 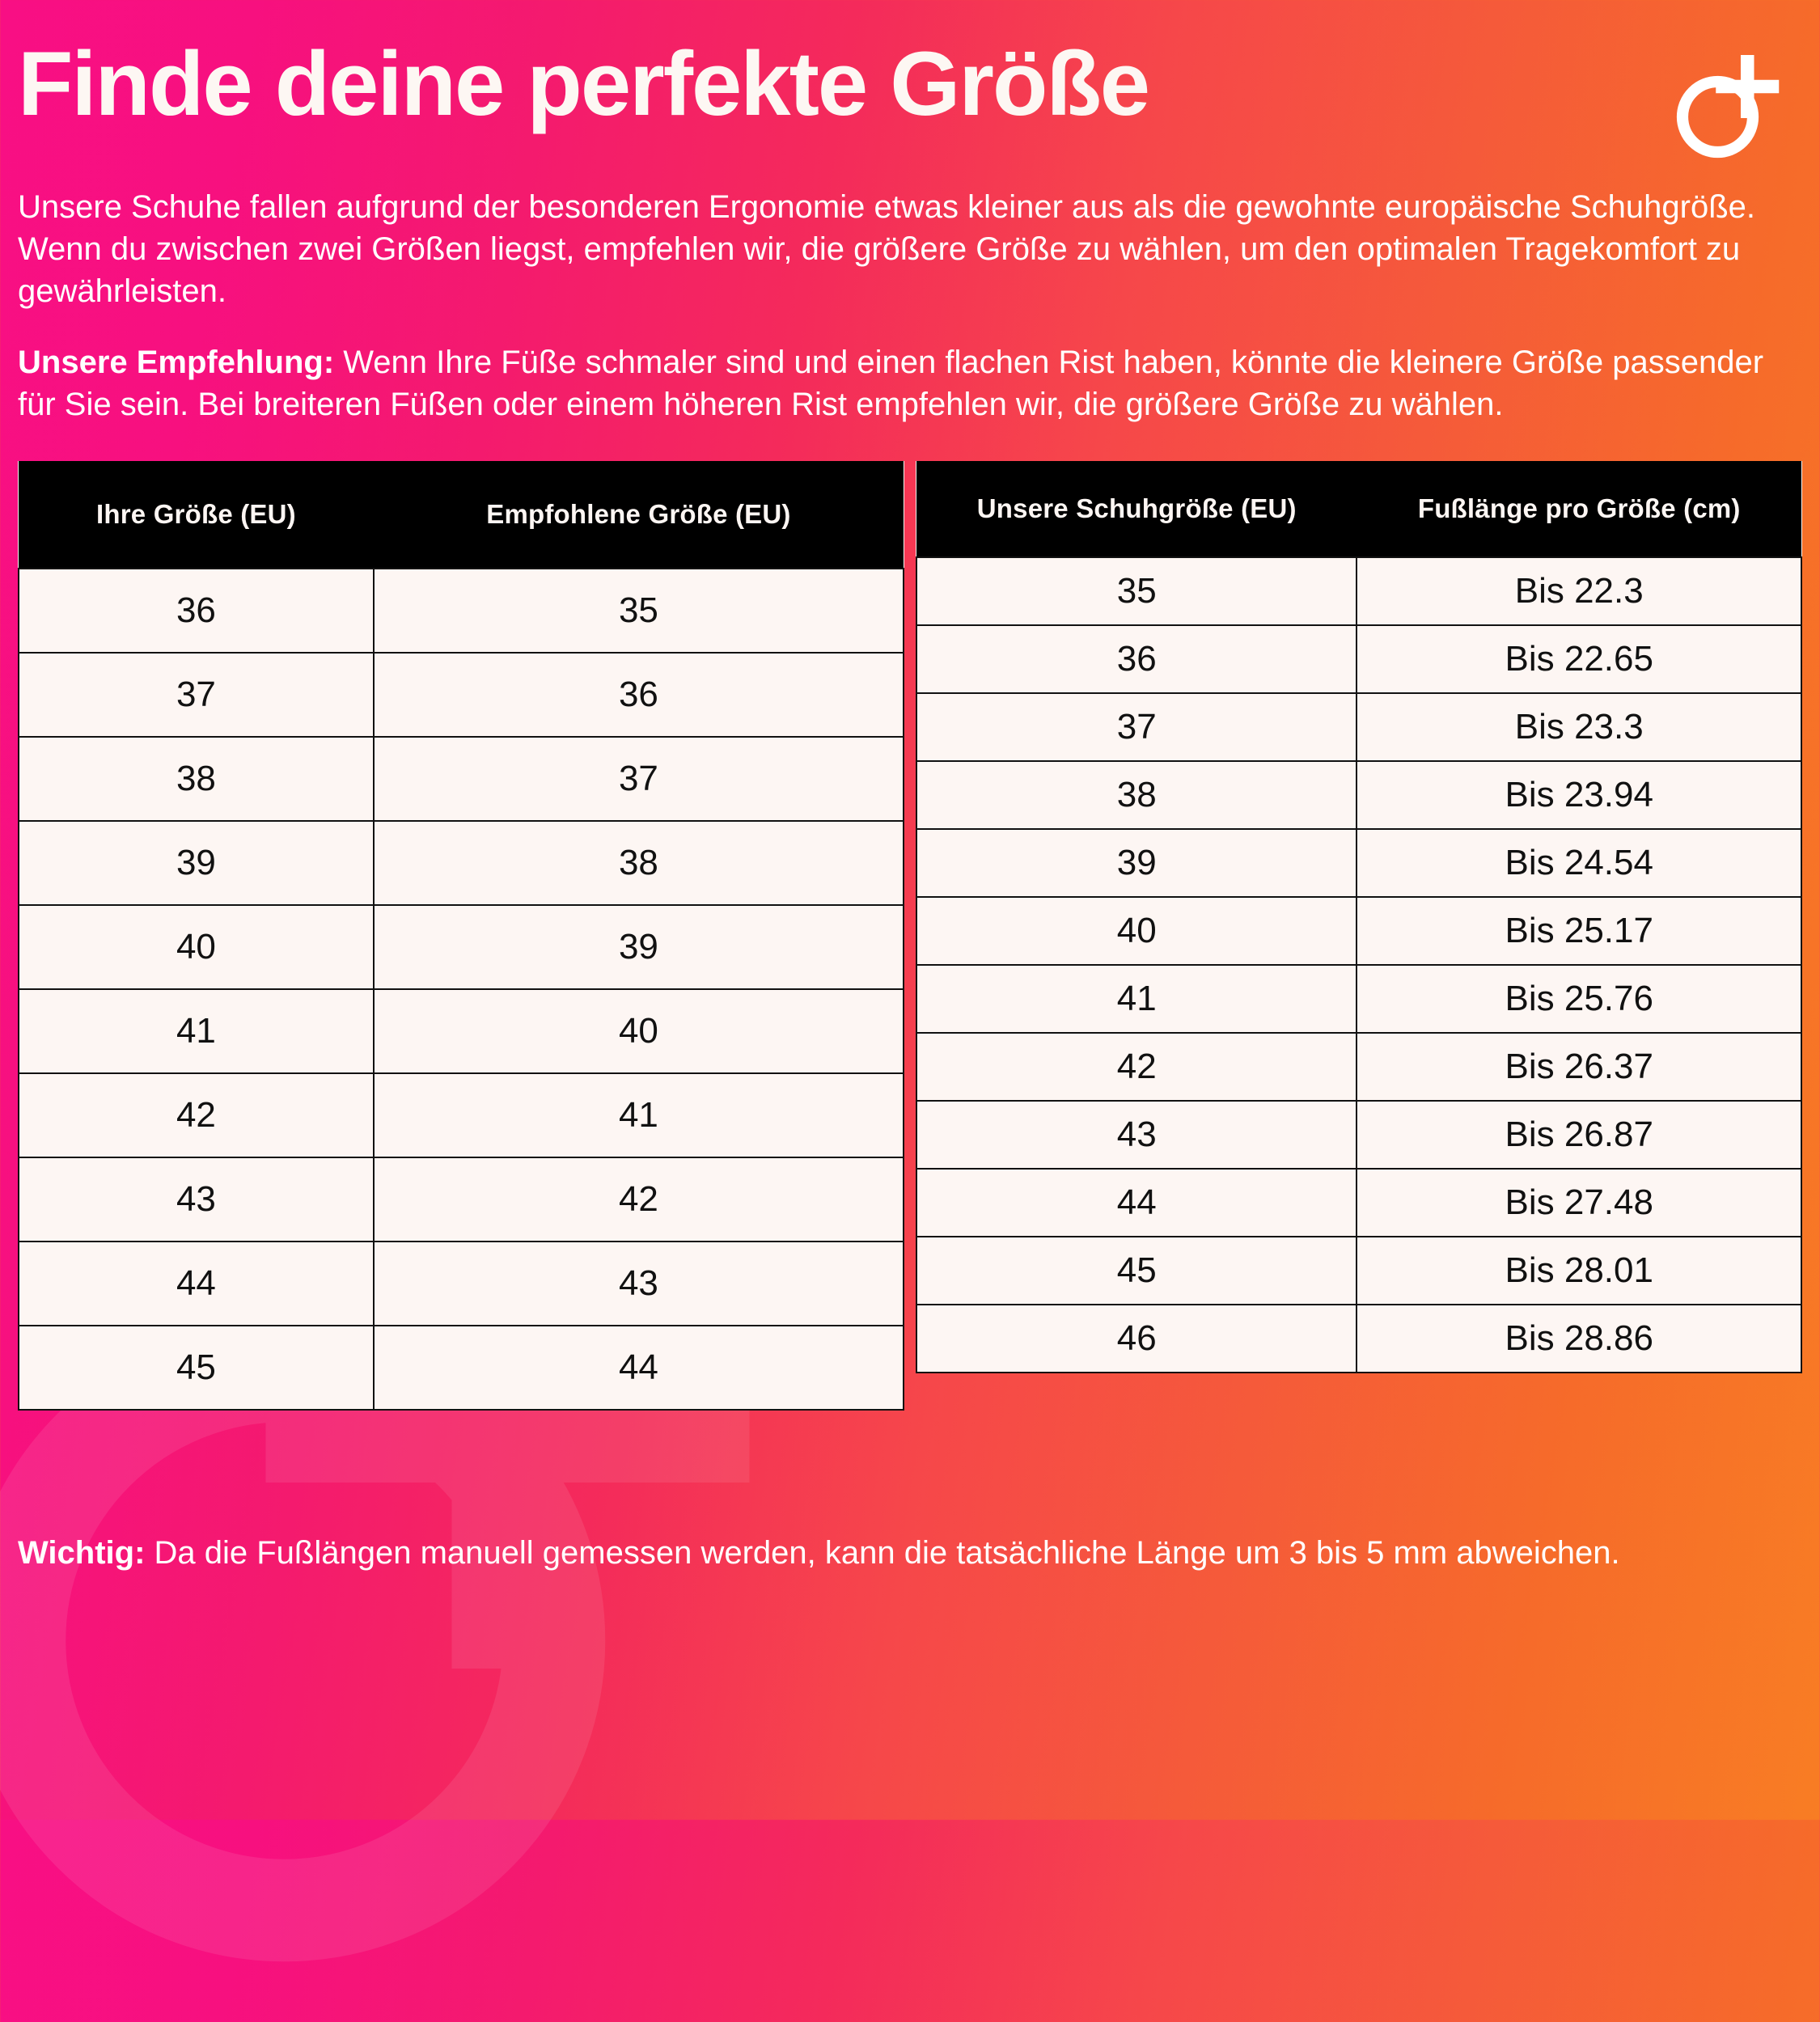 What do you see at coordinates (196, 515) in the screenshot?
I see `column-header-your-size: Ihre Größe (EU)` at bounding box center [196, 515].